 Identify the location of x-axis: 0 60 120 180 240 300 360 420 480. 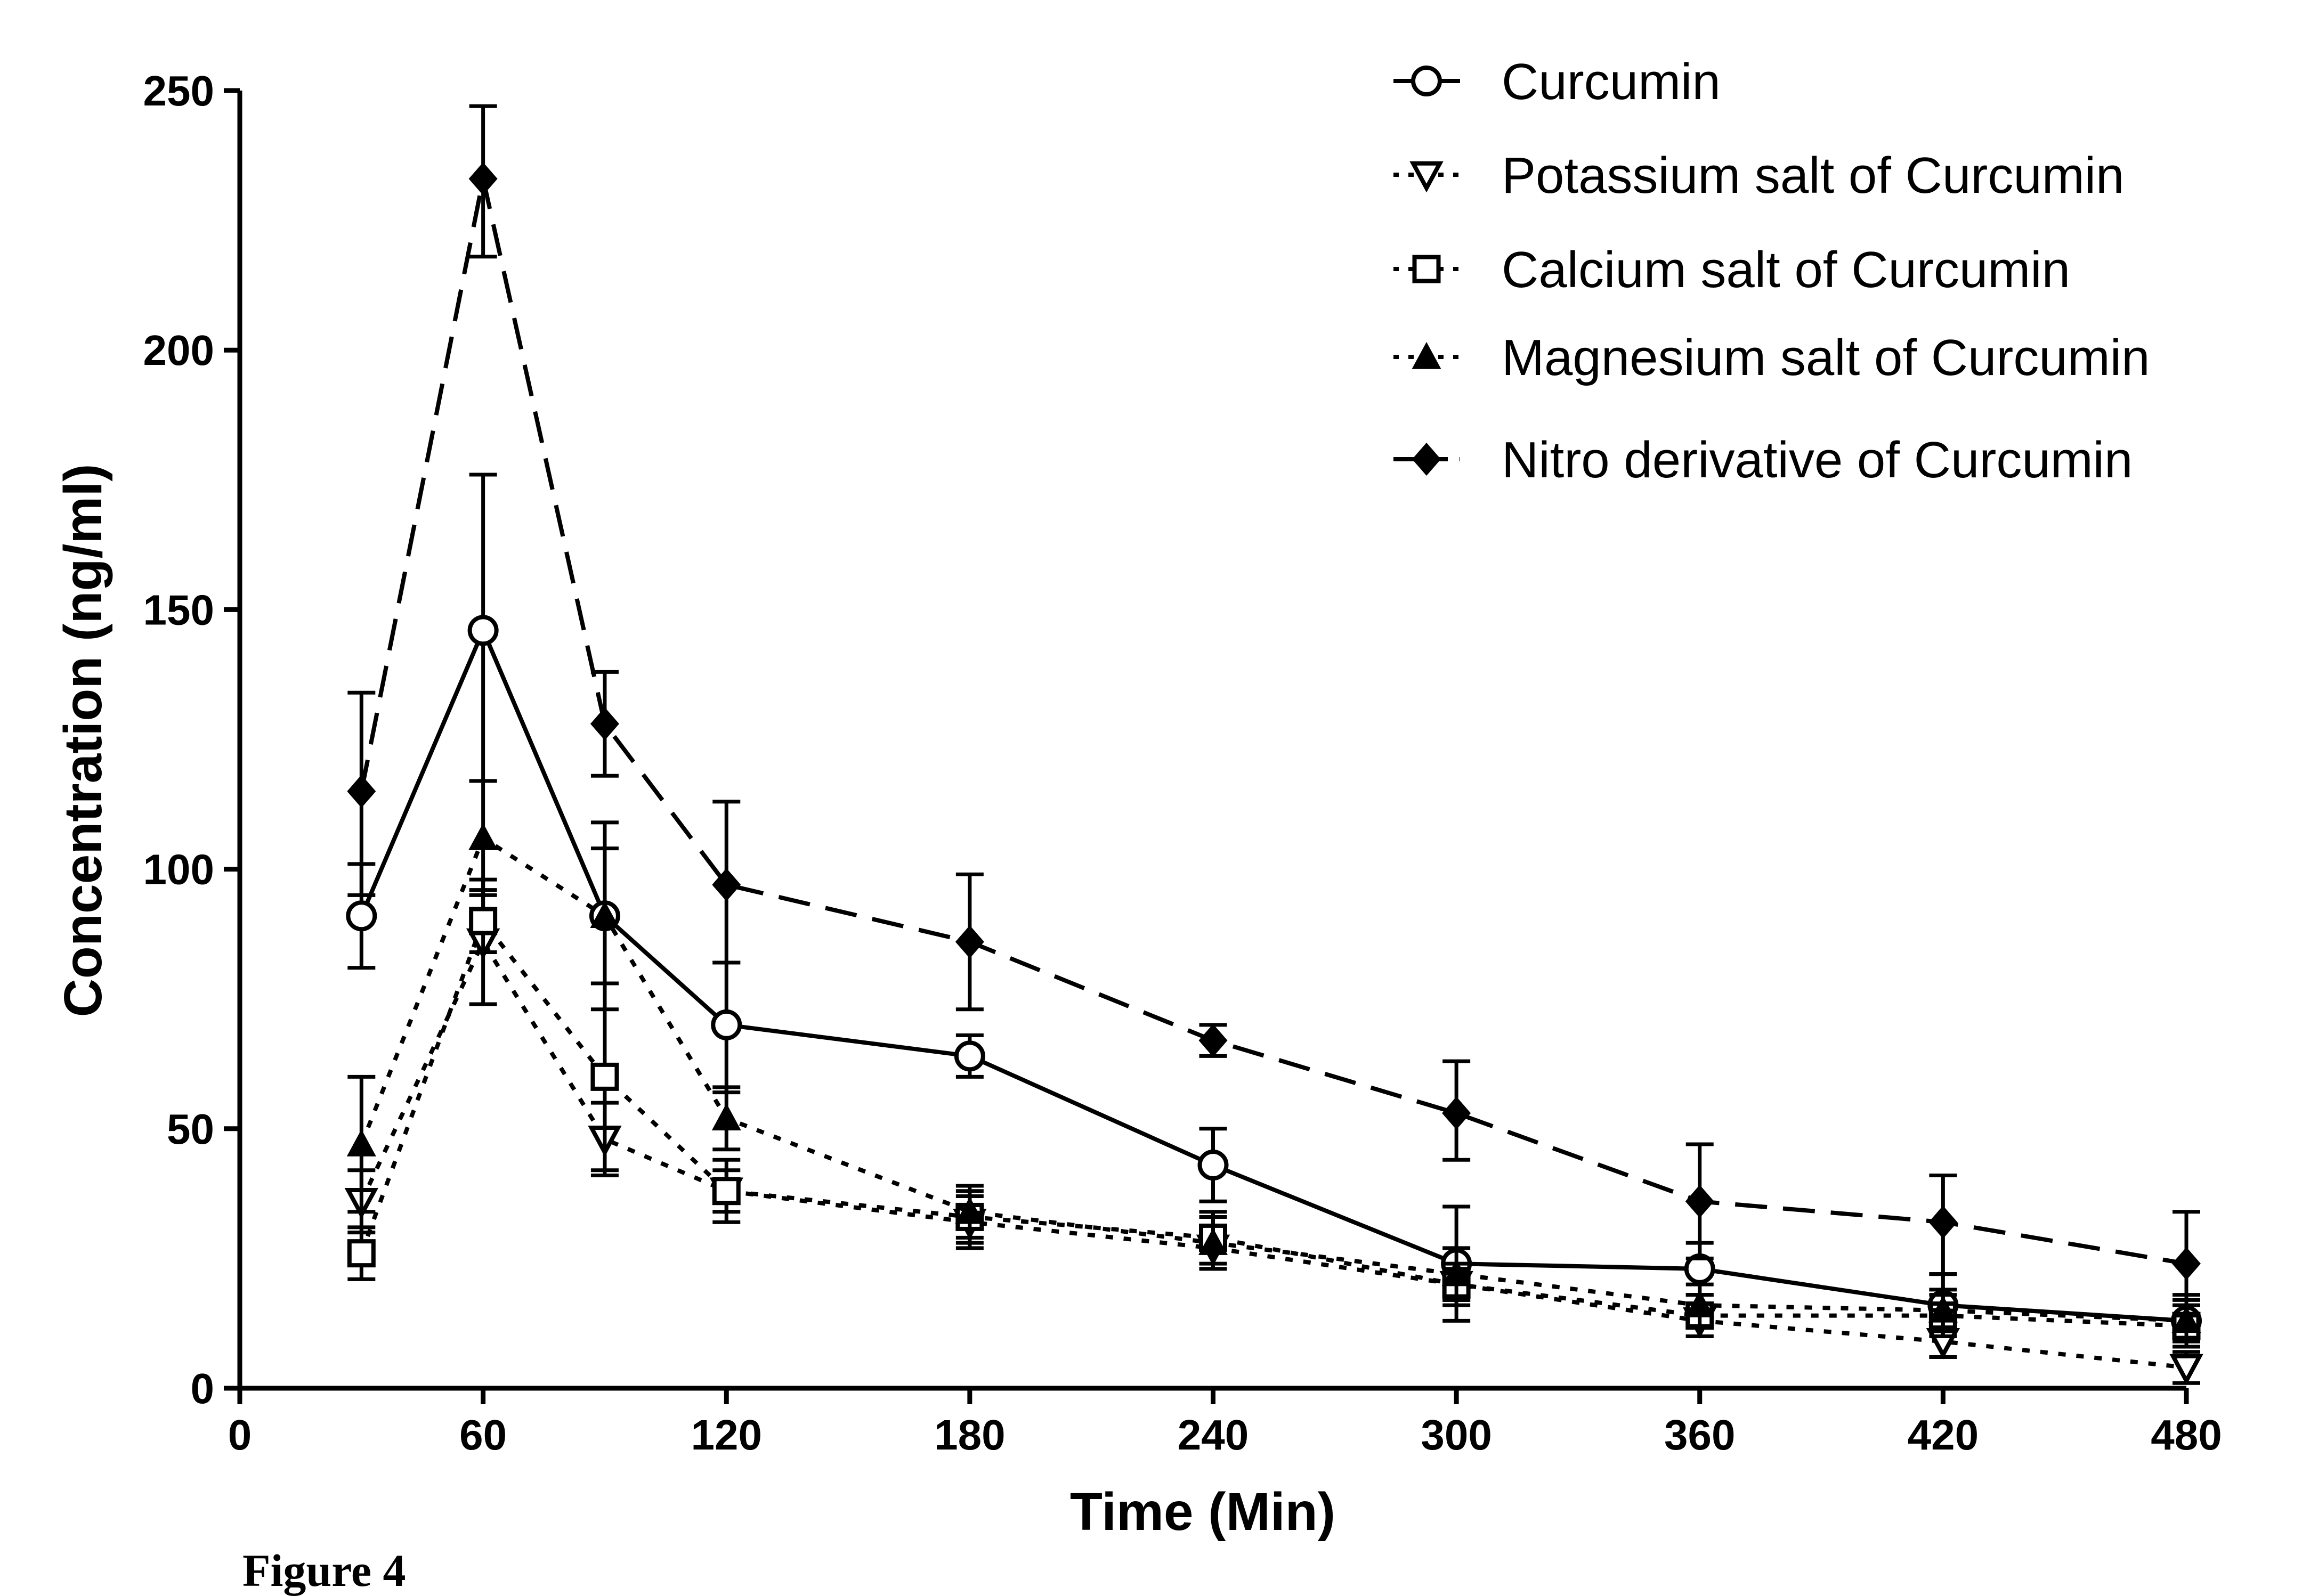
(1225, 1422).